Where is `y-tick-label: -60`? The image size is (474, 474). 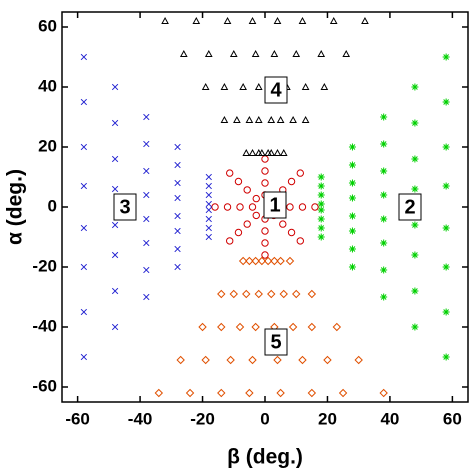
y-tick-label: -60 is located at coordinates (44, 385).